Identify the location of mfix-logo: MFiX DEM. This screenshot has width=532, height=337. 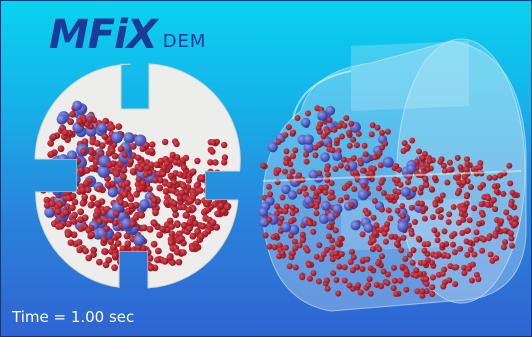
(127, 35).